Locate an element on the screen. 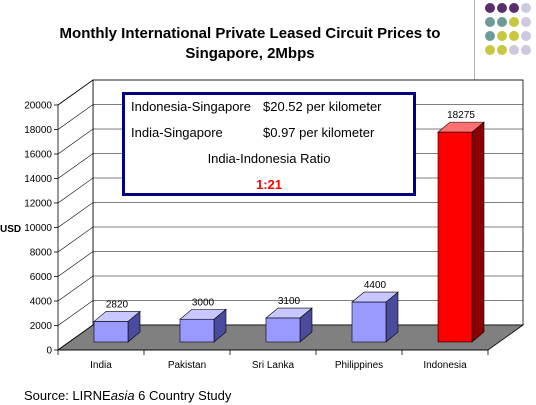 Image resolution: width=536 pixels, height=405 pixels. info-row-1-label: Indonesia-Singapore is located at coordinates (191, 106).